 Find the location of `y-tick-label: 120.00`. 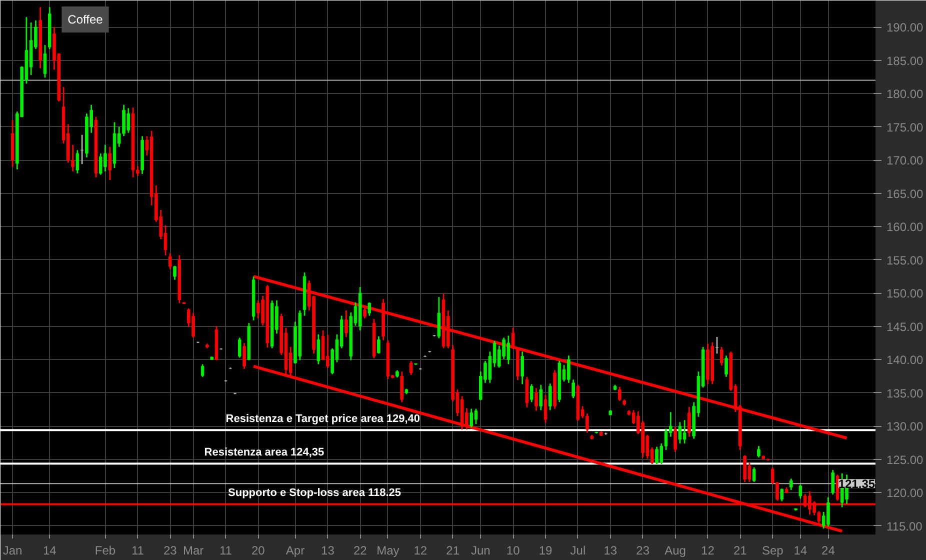

y-tick-label: 120.00 is located at coordinates (905, 493).